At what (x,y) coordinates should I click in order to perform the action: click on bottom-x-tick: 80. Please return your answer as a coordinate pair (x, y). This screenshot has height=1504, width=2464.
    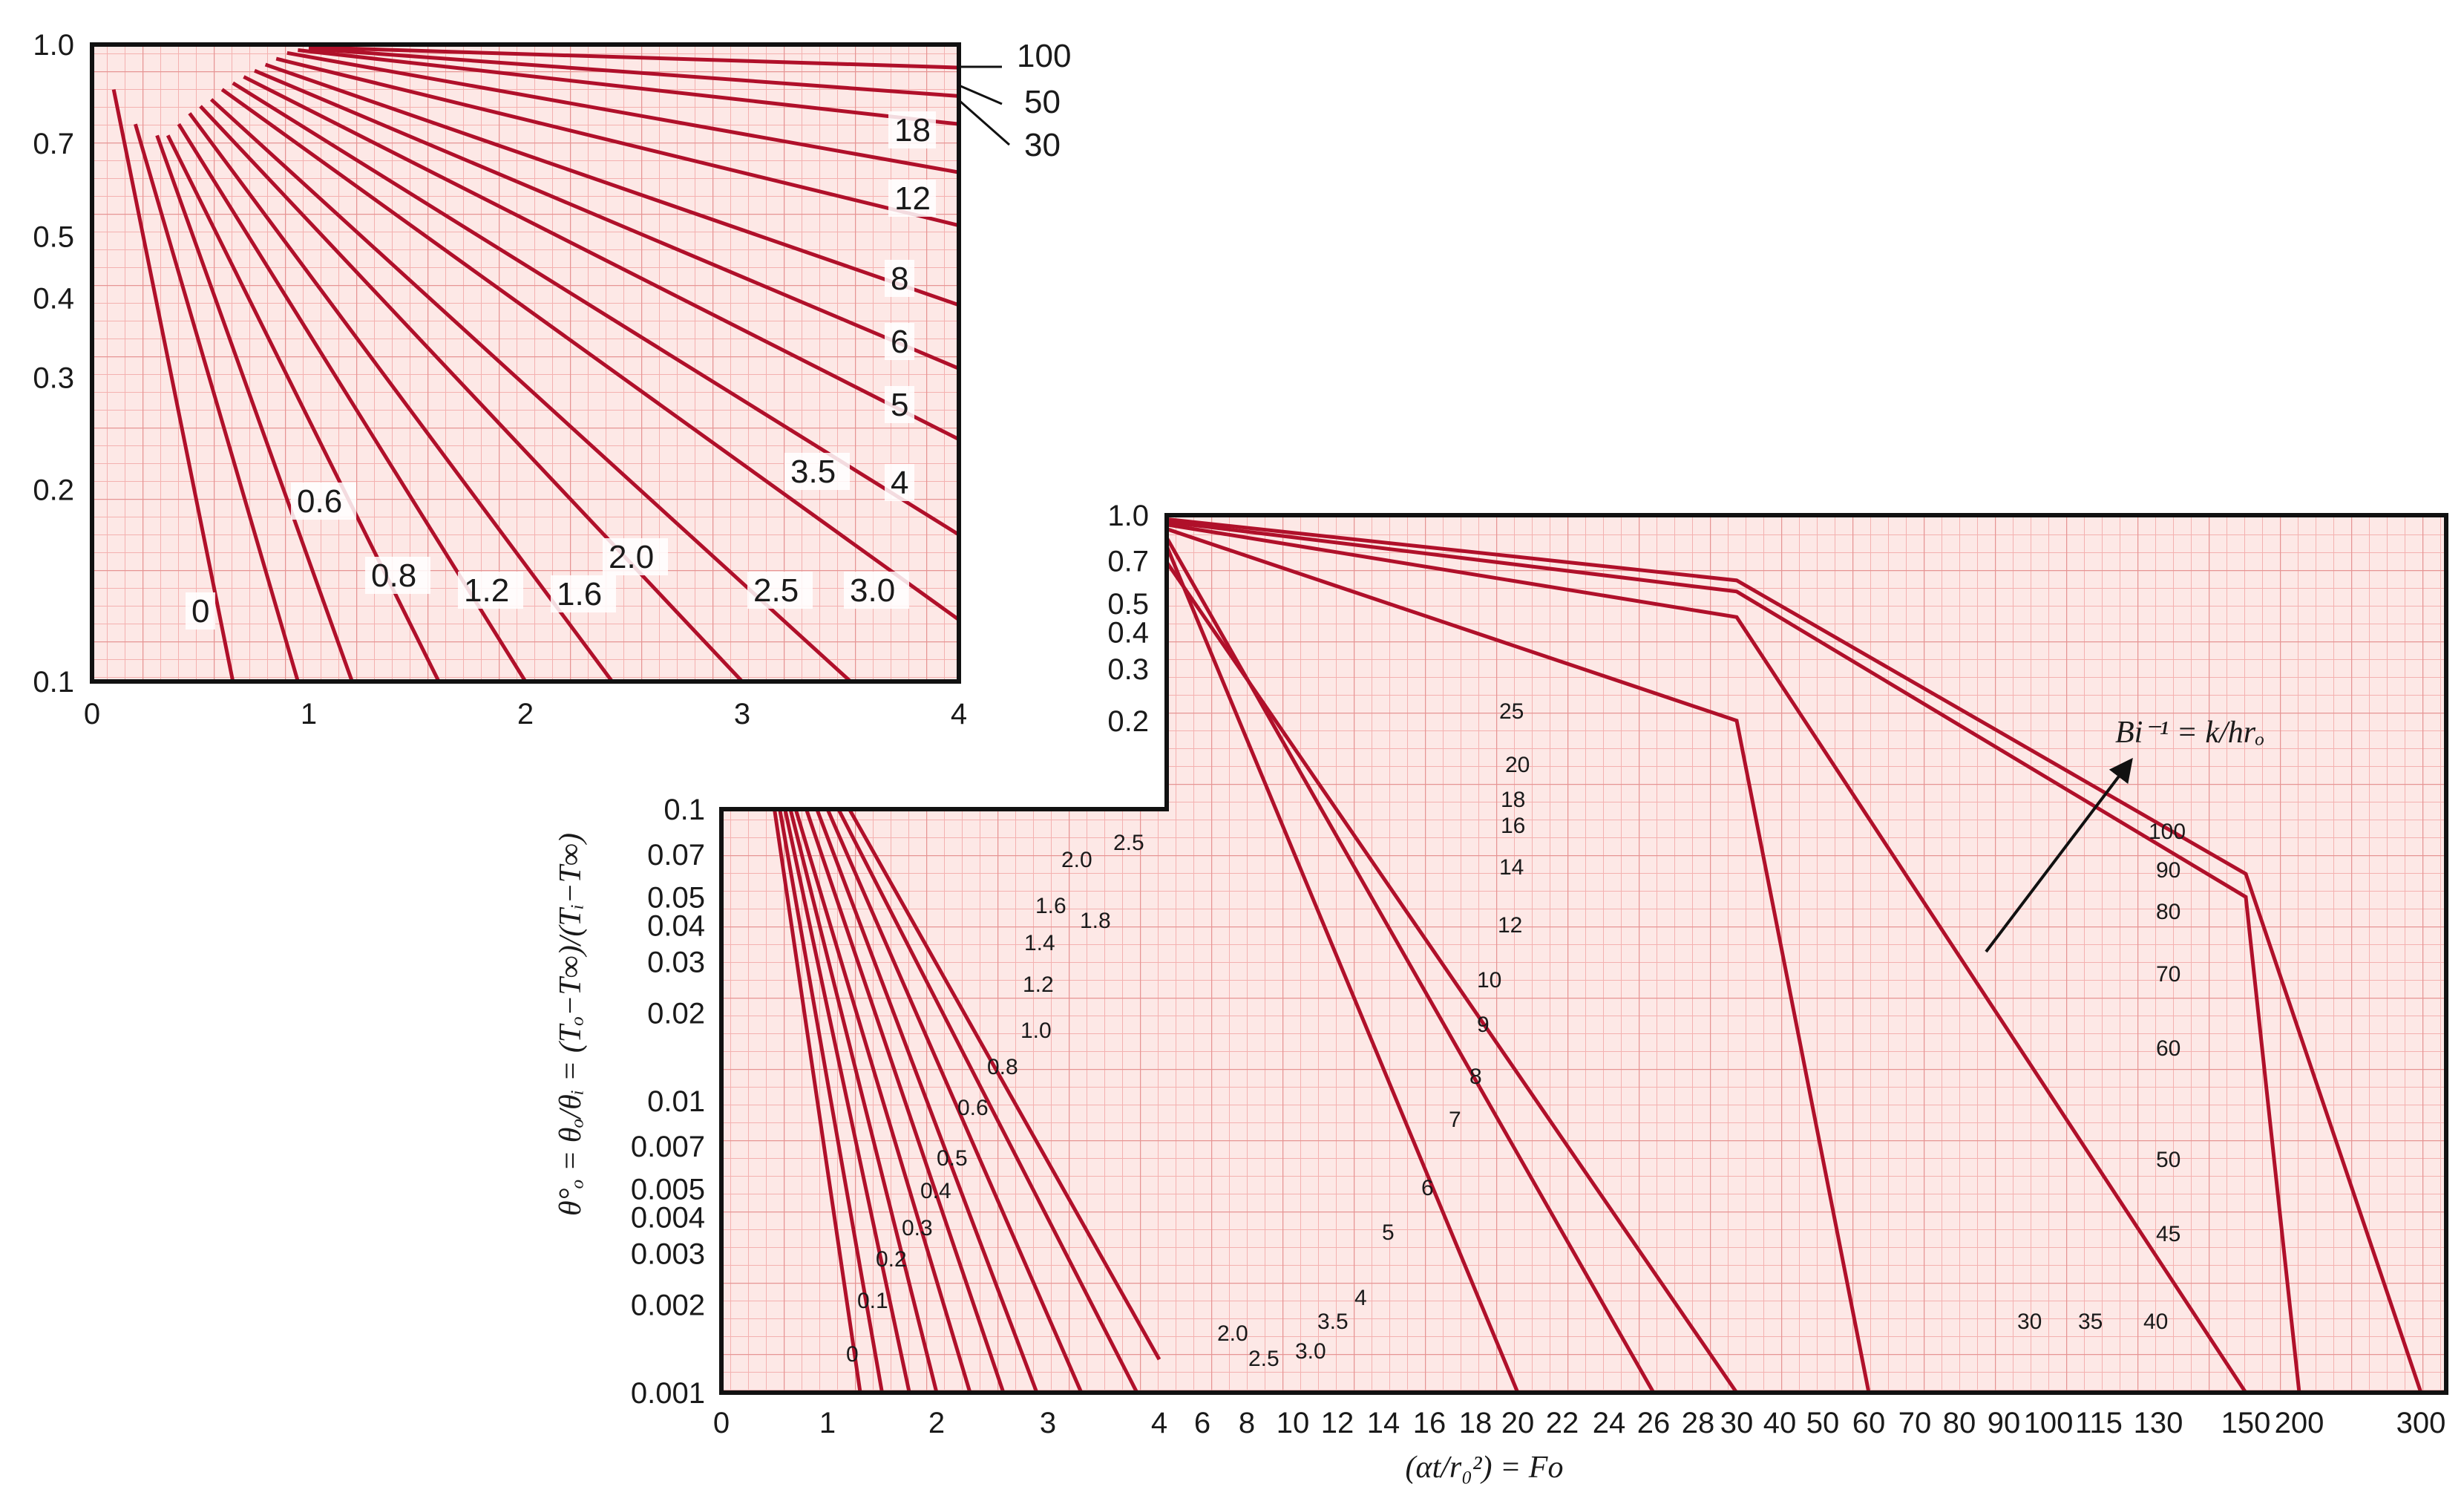
    Looking at the image, I should click on (1959, 1423).